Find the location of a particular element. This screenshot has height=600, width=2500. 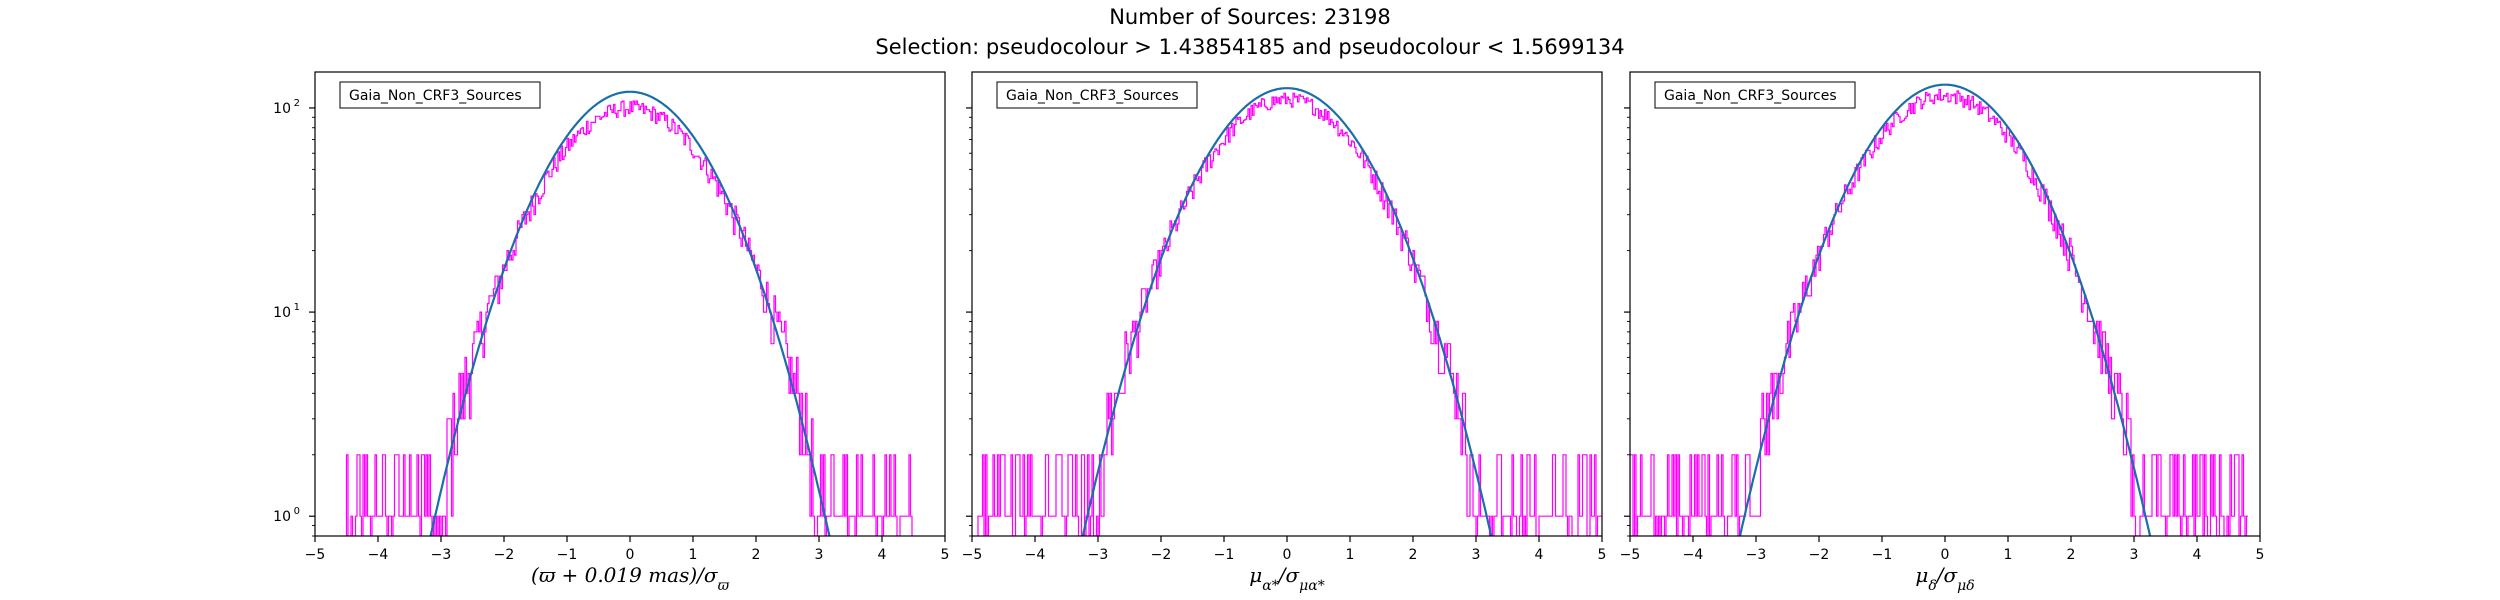

x-axis-label: μδ/σμδ is located at coordinates (1944, 578).